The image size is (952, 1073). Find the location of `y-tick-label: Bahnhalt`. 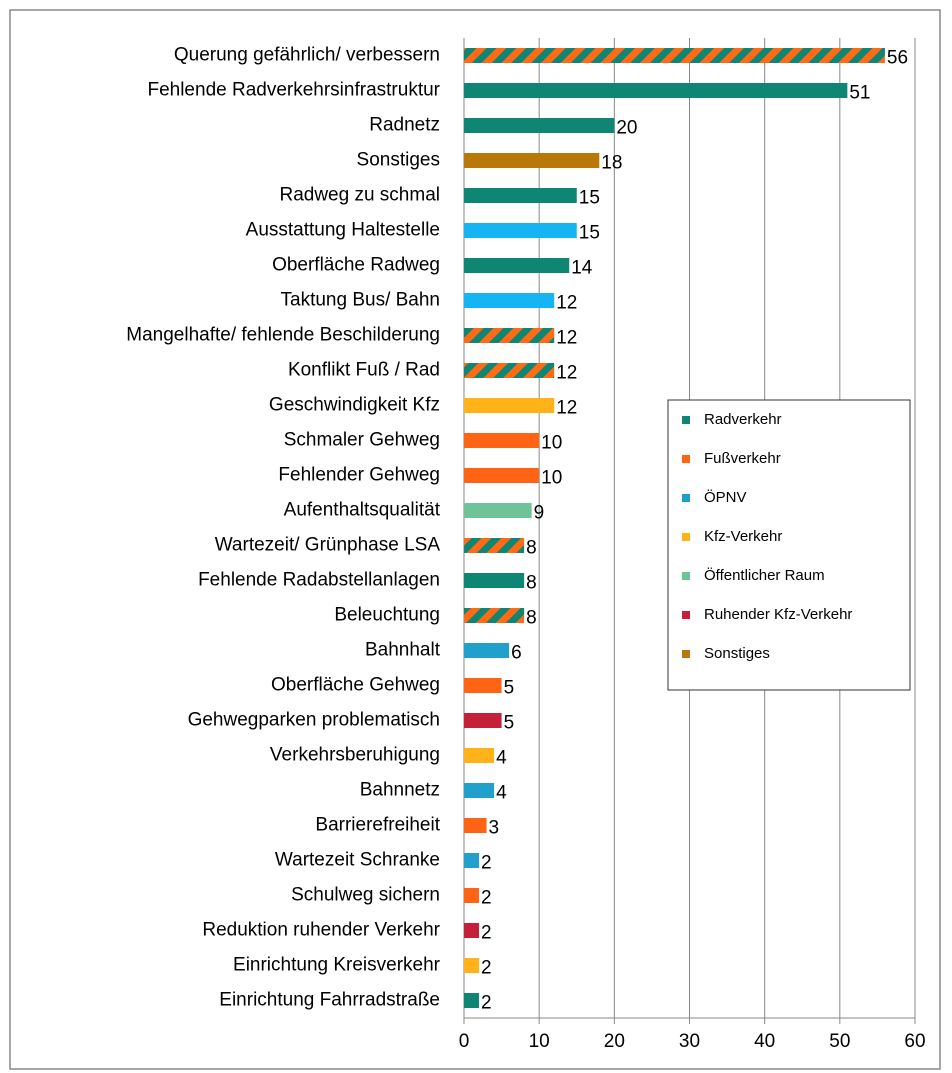

y-tick-label: Bahnhalt is located at coordinates (403, 650).